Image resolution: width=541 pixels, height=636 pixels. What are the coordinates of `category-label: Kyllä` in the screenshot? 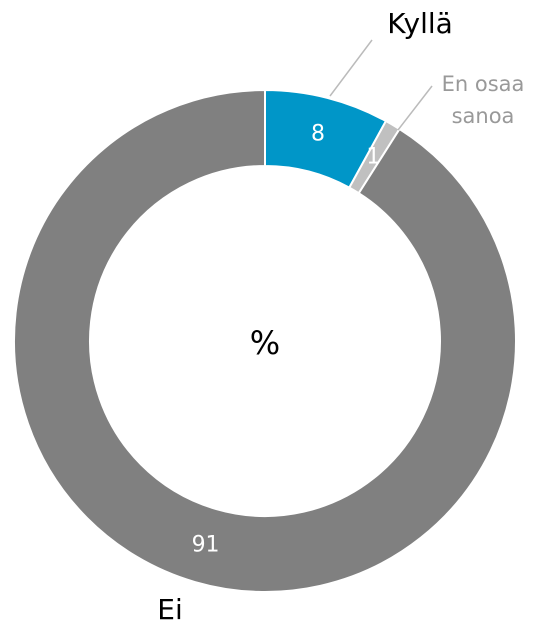 It's located at (420, 23).